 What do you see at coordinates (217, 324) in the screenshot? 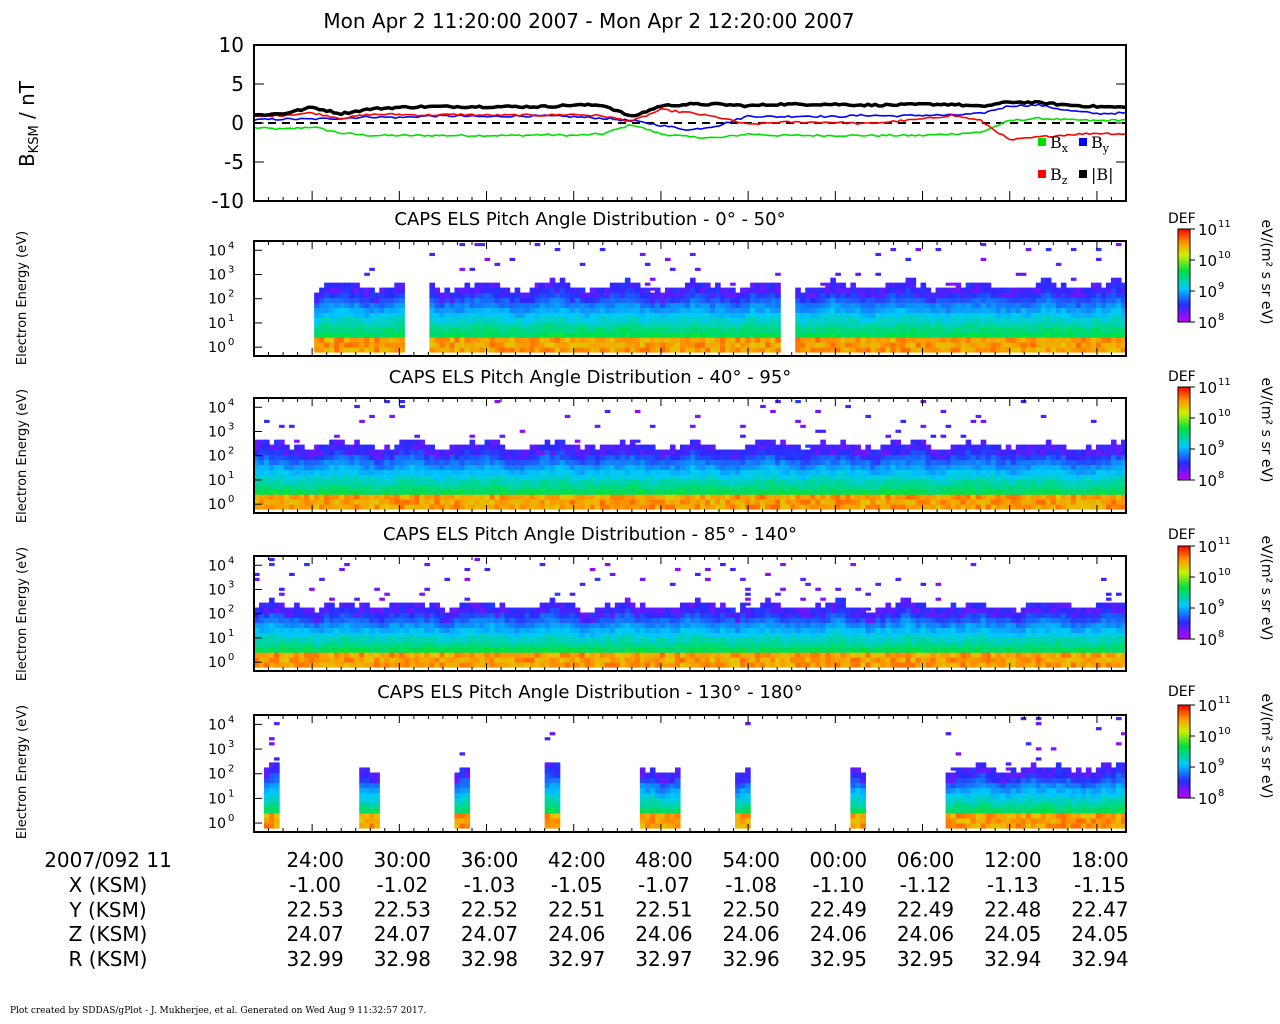
I see `spectrogram-ytick-label: 10` at bounding box center [217, 324].